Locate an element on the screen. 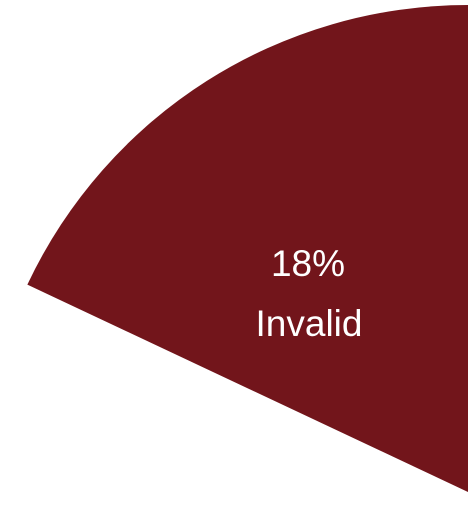 This screenshot has height=512, width=468. slice-category-label: Invalid is located at coordinates (309, 323).